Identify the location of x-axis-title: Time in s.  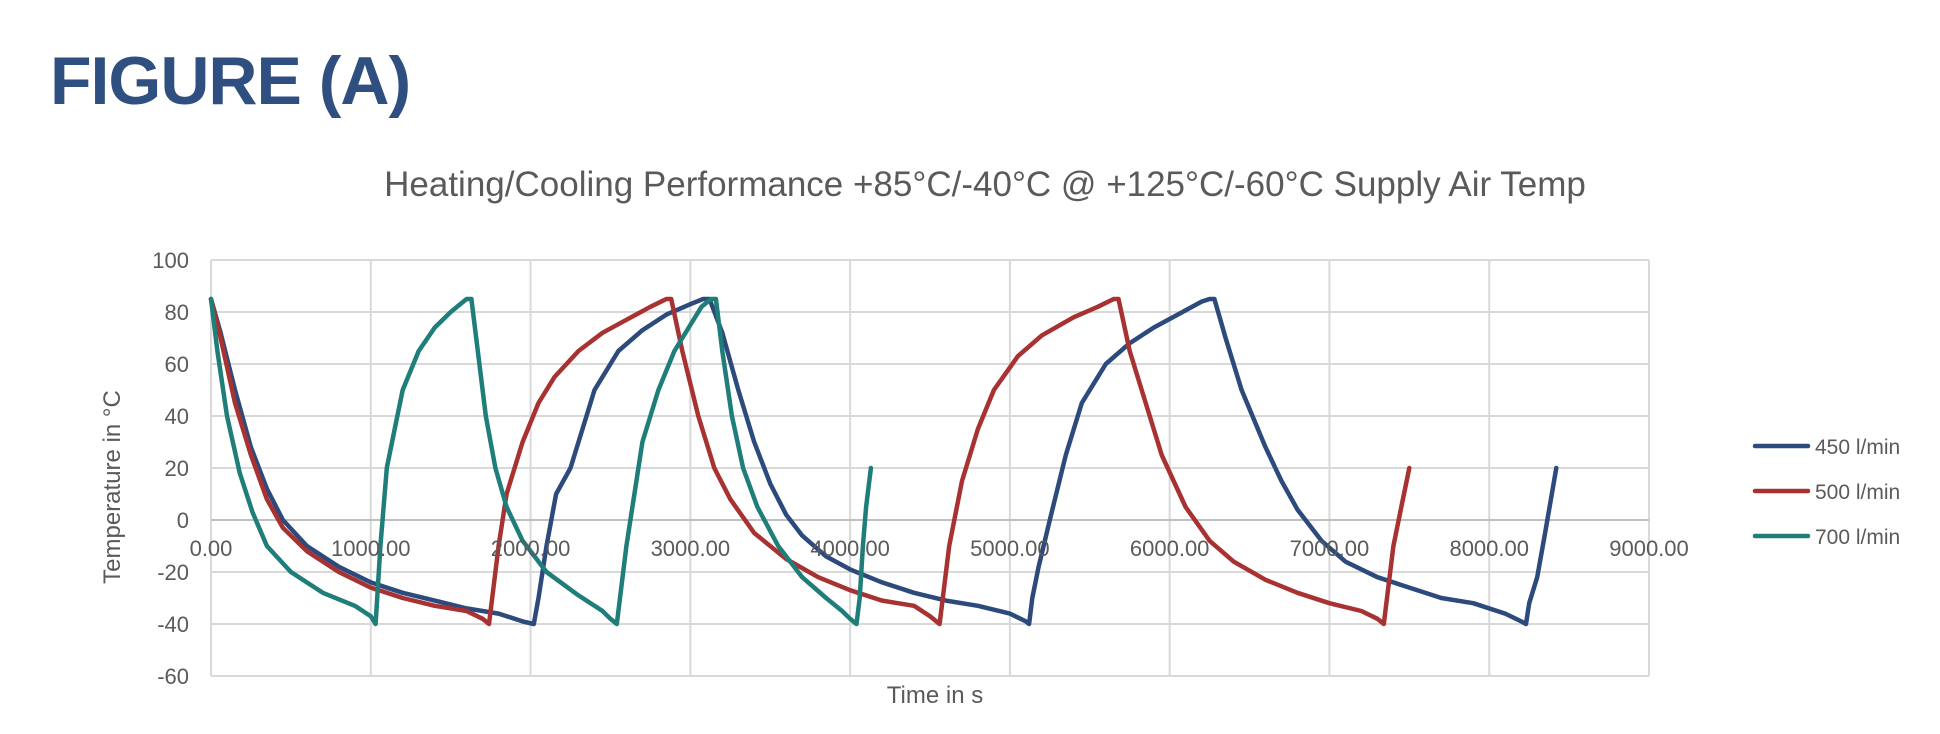
(935, 695).